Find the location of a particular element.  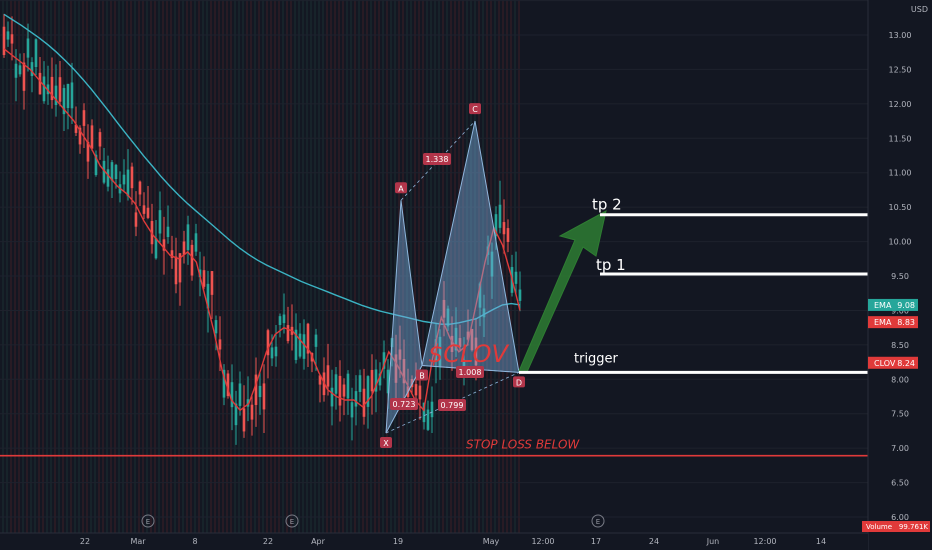

time-tick: 24 is located at coordinates (654, 541).